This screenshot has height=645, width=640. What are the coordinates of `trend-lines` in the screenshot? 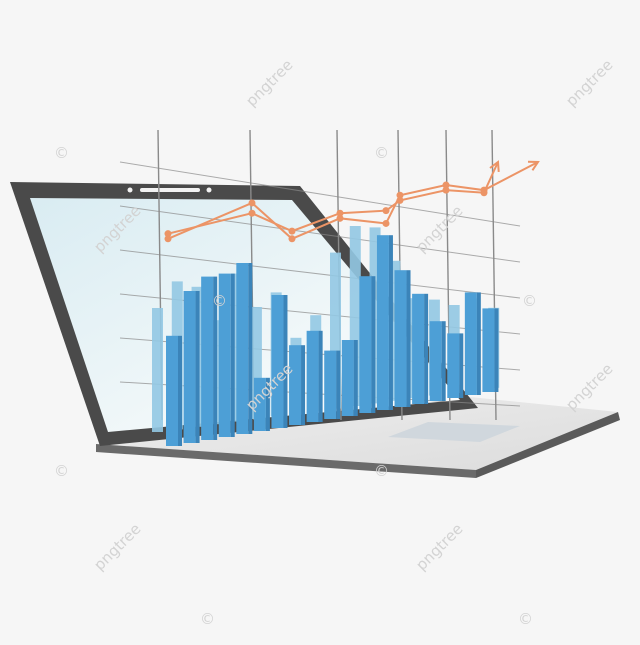 It's located at (352, 201).